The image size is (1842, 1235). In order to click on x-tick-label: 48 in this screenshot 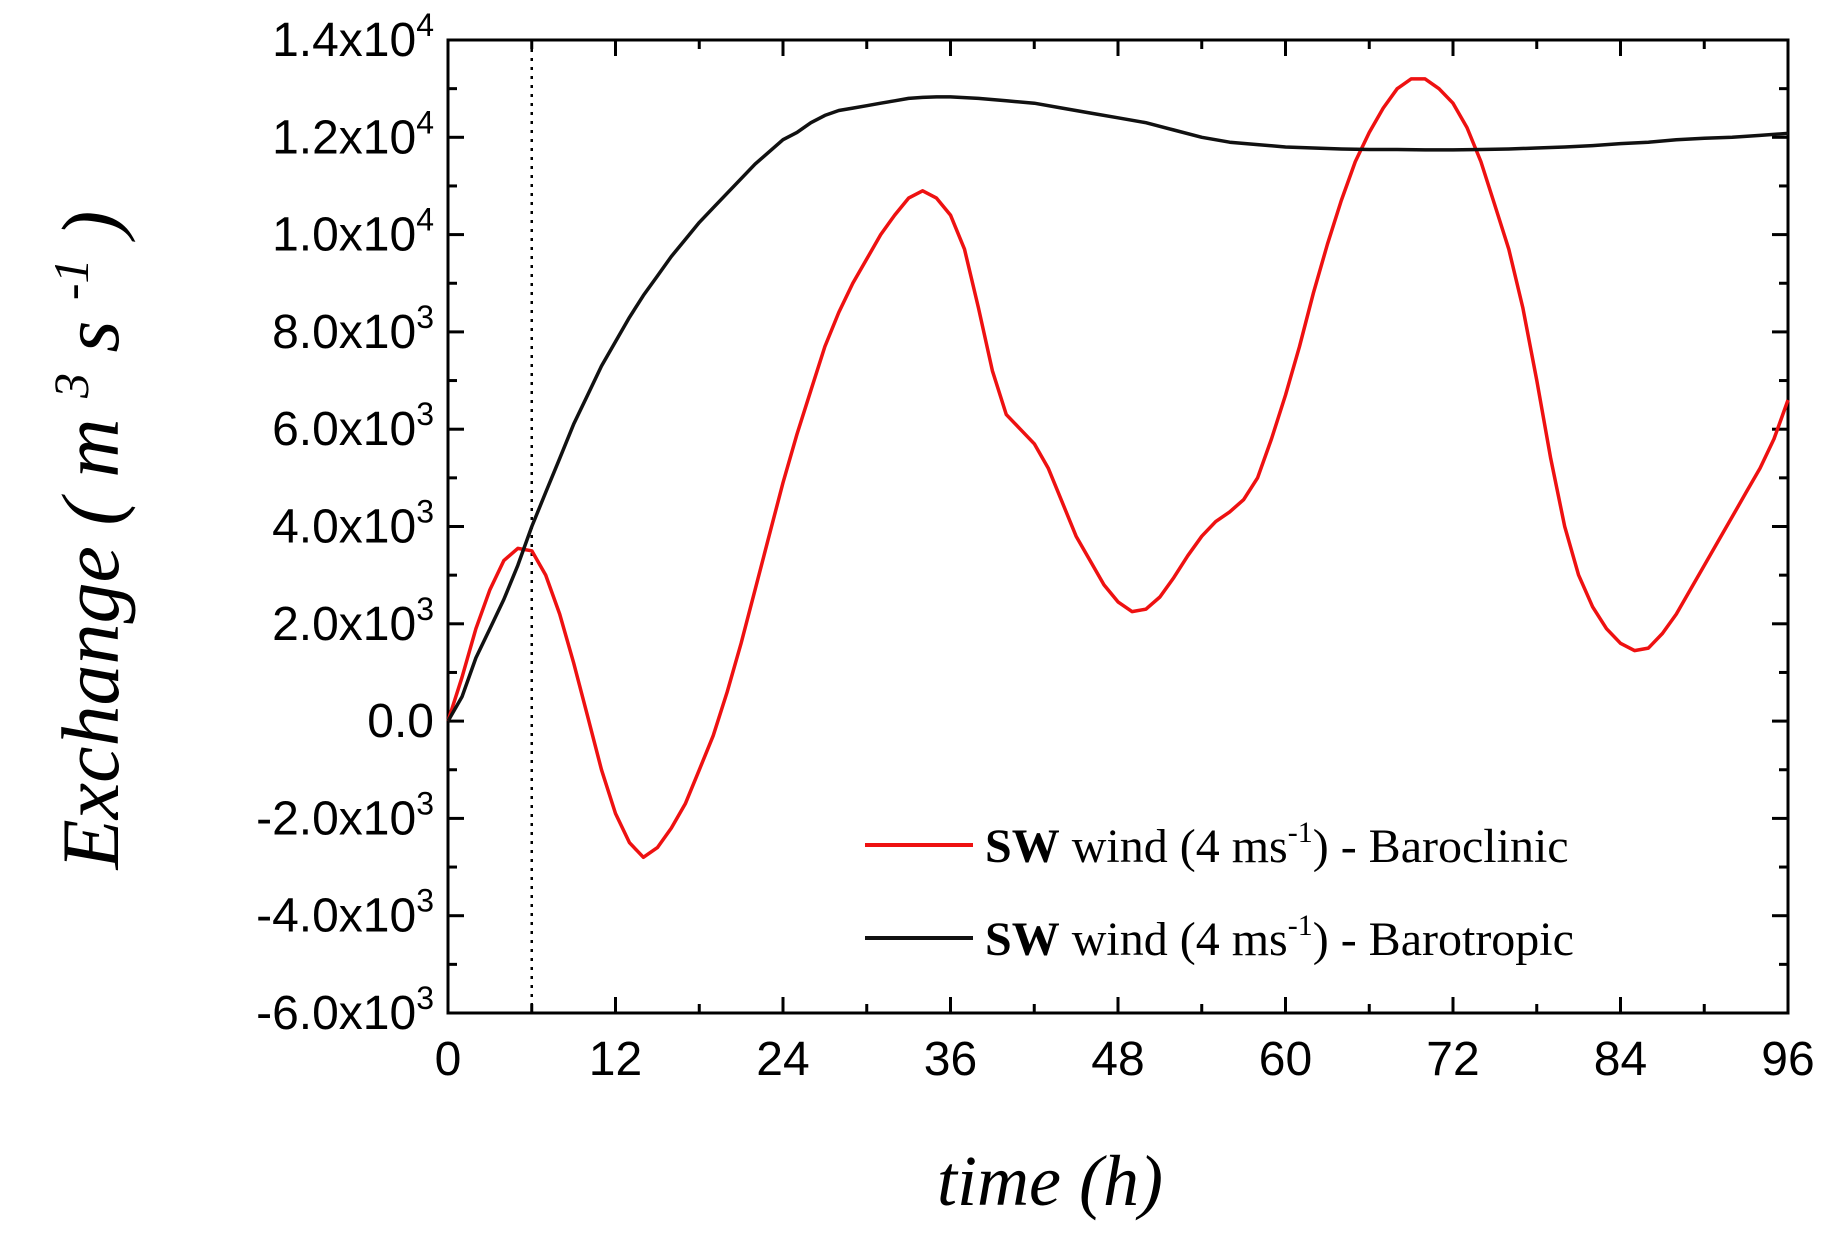, I will do `click(1117, 1059)`.